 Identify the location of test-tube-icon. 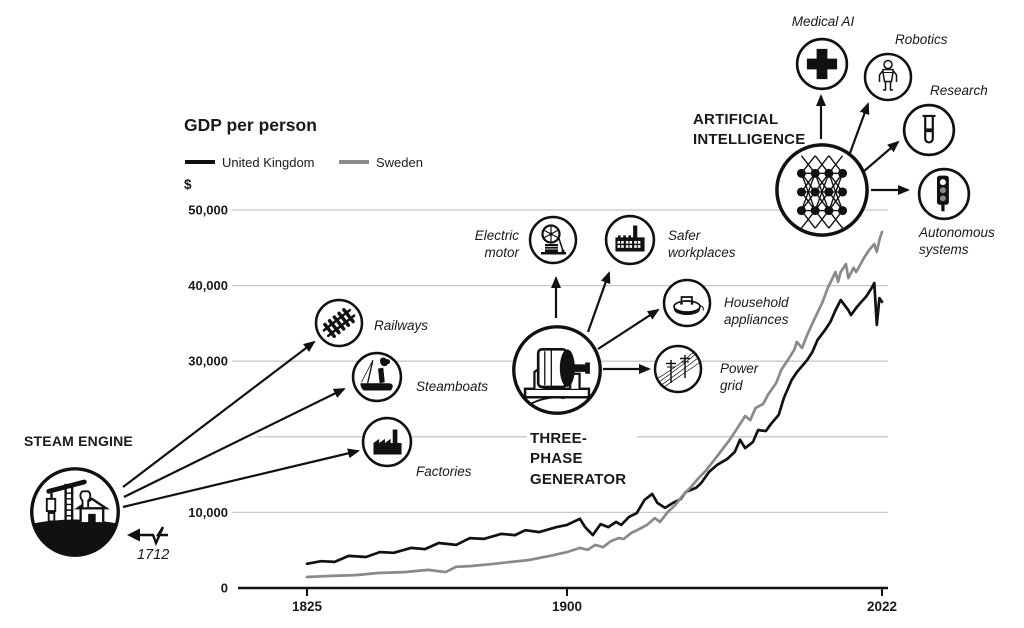
(929, 130).